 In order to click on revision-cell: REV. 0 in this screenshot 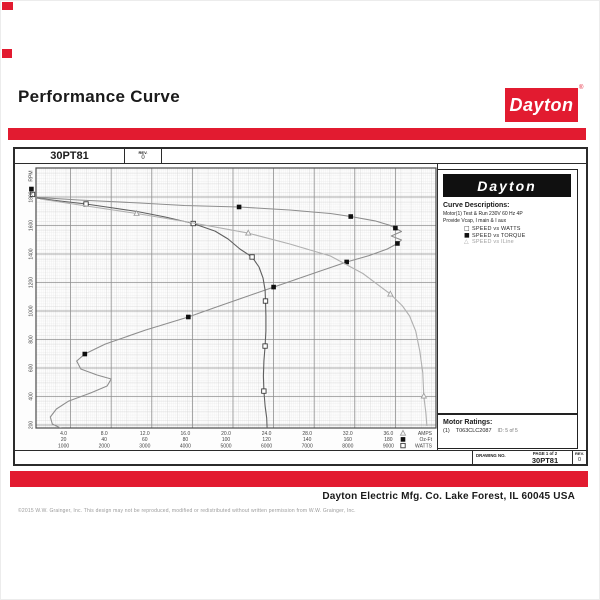, I will do `click(143, 156)`.